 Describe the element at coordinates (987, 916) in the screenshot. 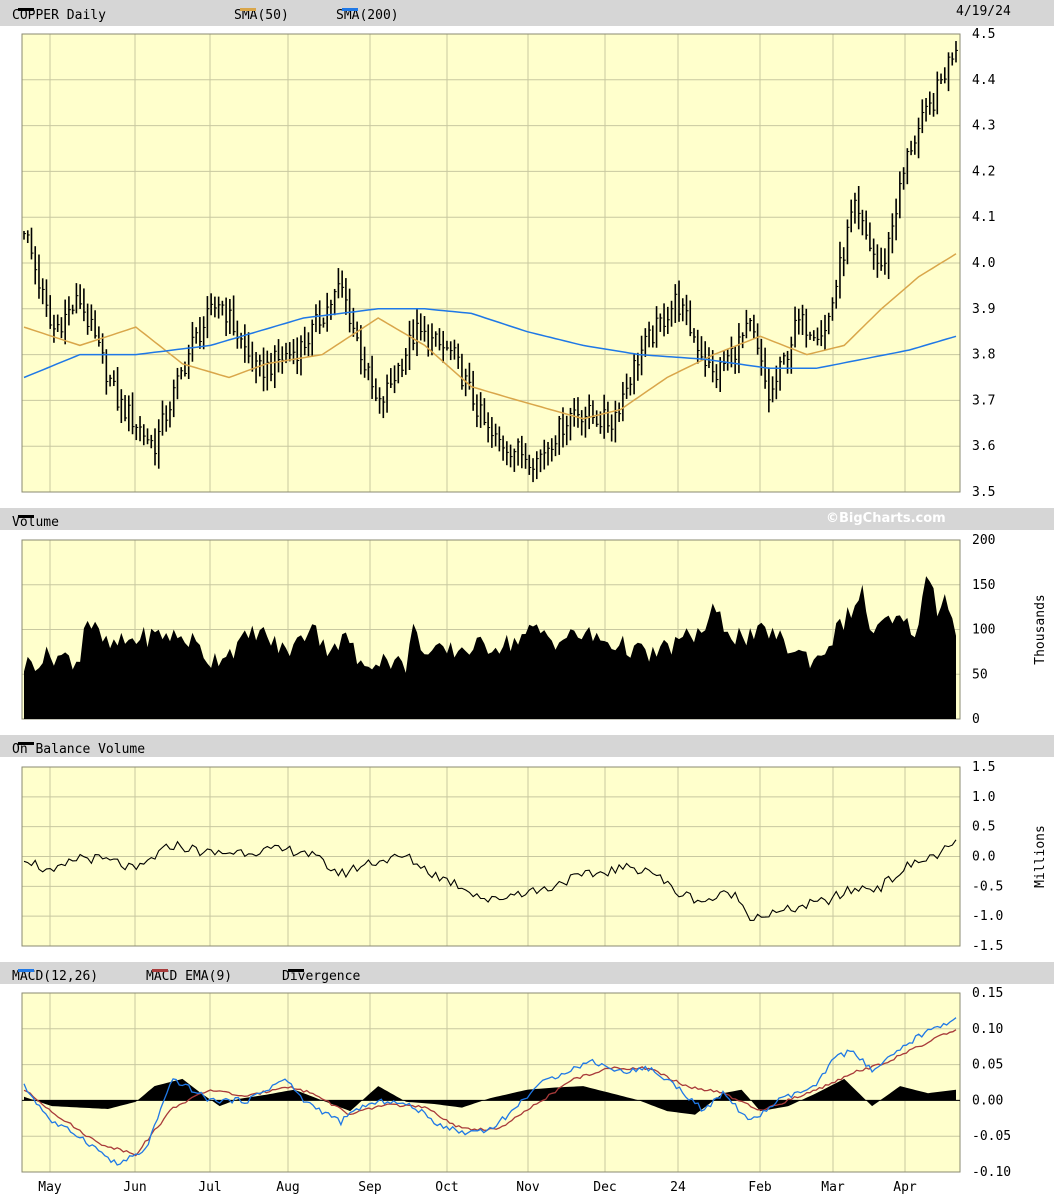

I see `obv-panel-tick-label: -1.0` at that location.